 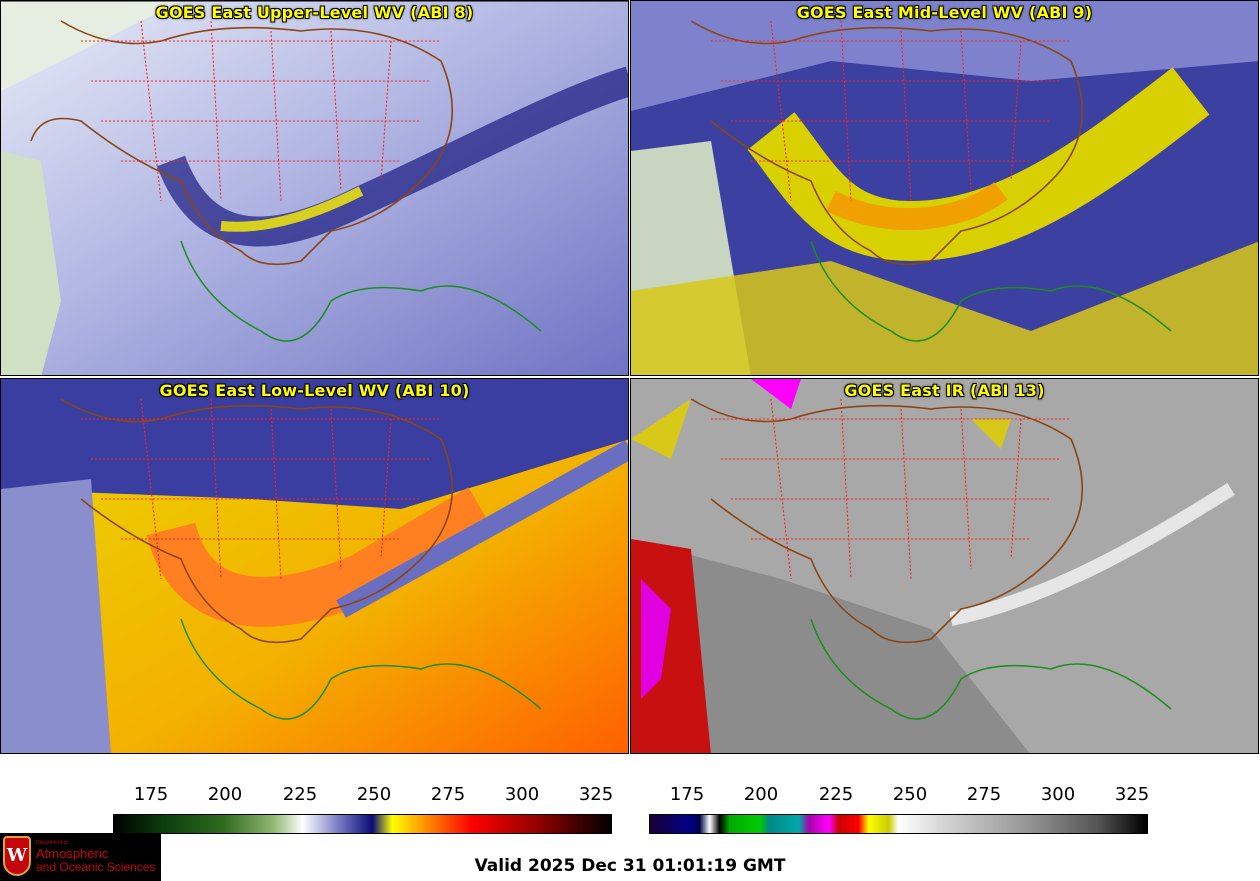 I want to click on logo-line1: Atmospheric, so click(x=72, y=853).